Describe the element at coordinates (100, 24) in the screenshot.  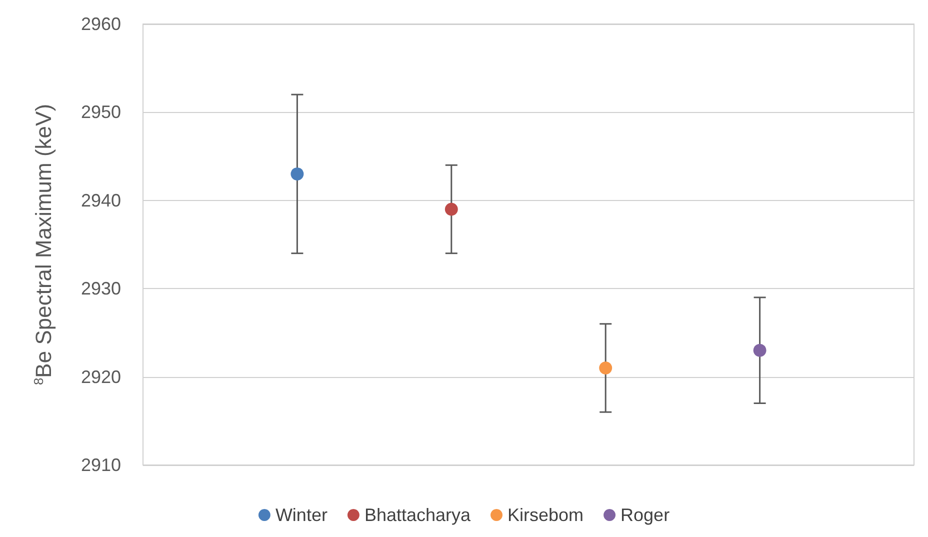
I see `y-tick-label: 2960` at that location.